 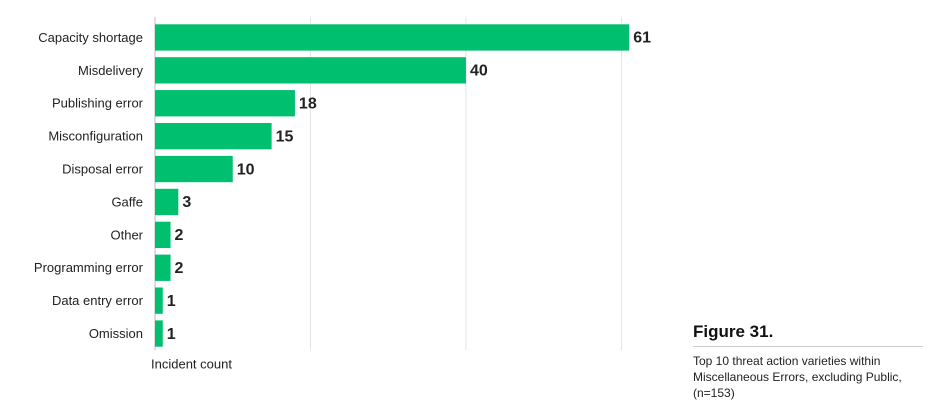 What do you see at coordinates (103, 168) in the screenshot?
I see `y-tick-label: Disposal error` at bounding box center [103, 168].